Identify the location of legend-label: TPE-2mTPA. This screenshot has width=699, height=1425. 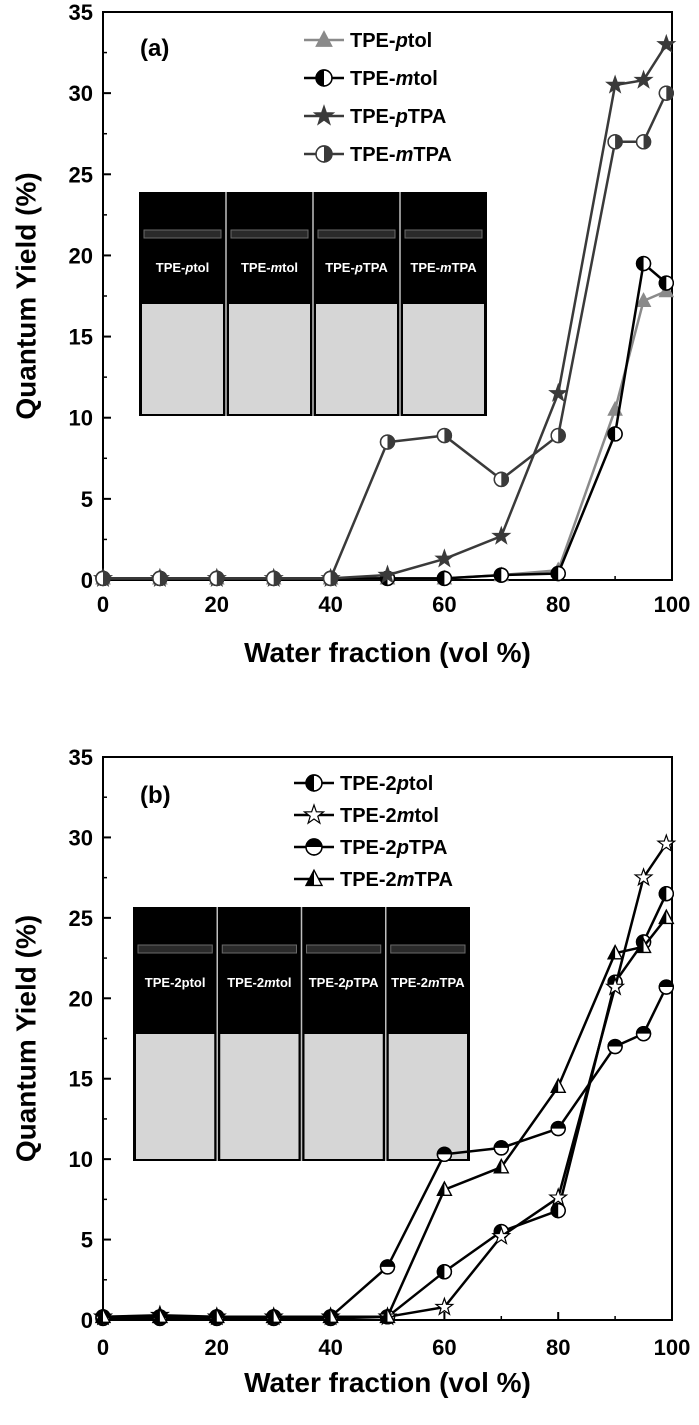
(396, 880).